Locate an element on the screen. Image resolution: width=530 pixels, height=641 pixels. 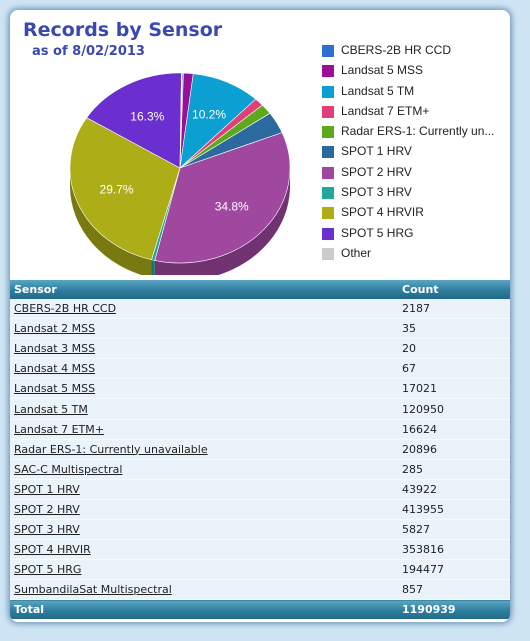
count-cell: 285 is located at coordinates (454, 469).